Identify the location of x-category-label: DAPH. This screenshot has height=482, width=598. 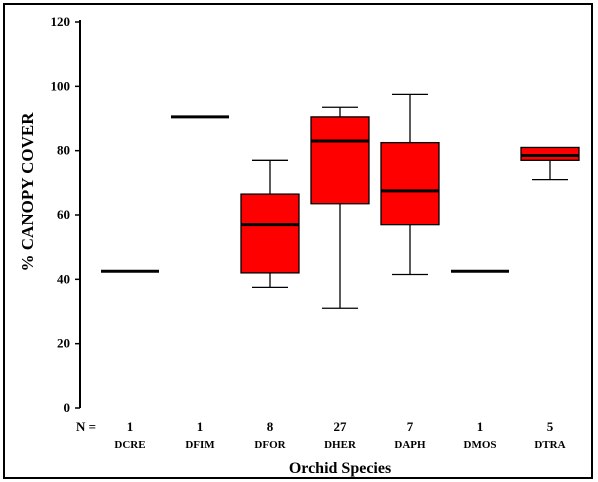
(410, 445).